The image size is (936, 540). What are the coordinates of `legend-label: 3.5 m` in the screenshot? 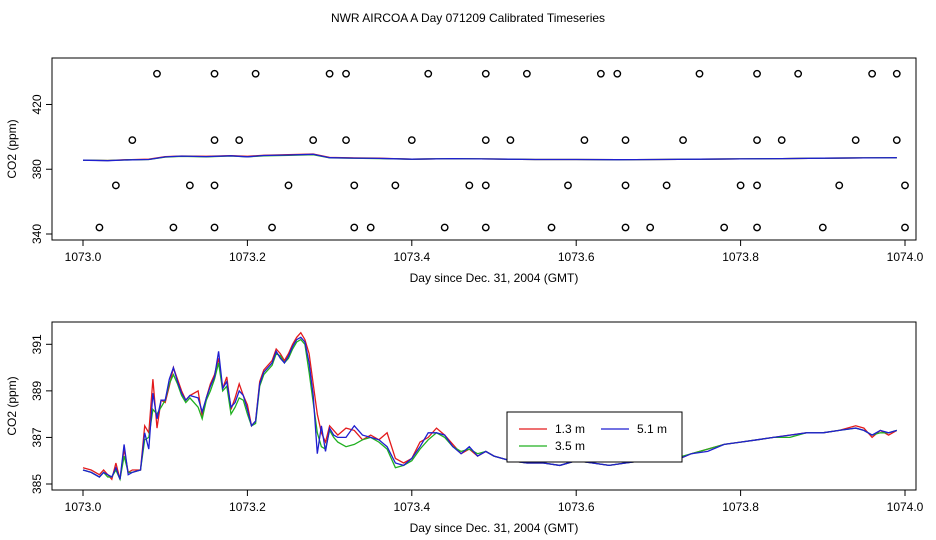 It's located at (570, 446).